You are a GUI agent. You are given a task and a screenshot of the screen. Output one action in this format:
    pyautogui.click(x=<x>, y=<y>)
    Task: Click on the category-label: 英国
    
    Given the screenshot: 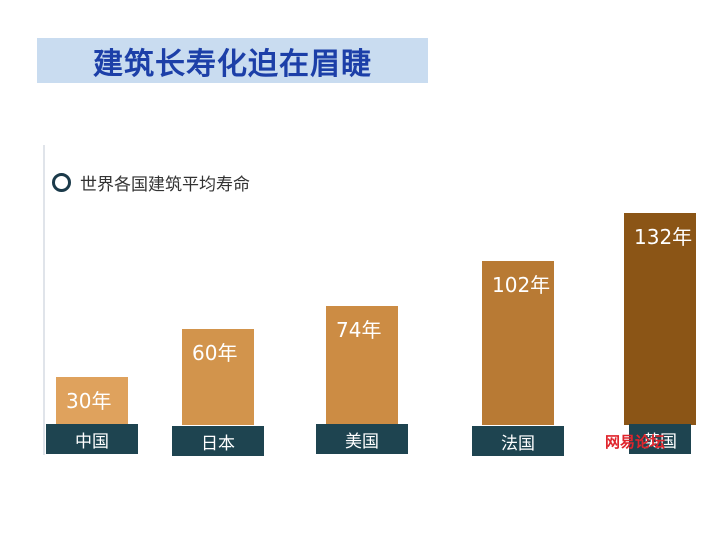 What is the action you would take?
    pyautogui.click(x=660, y=439)
    